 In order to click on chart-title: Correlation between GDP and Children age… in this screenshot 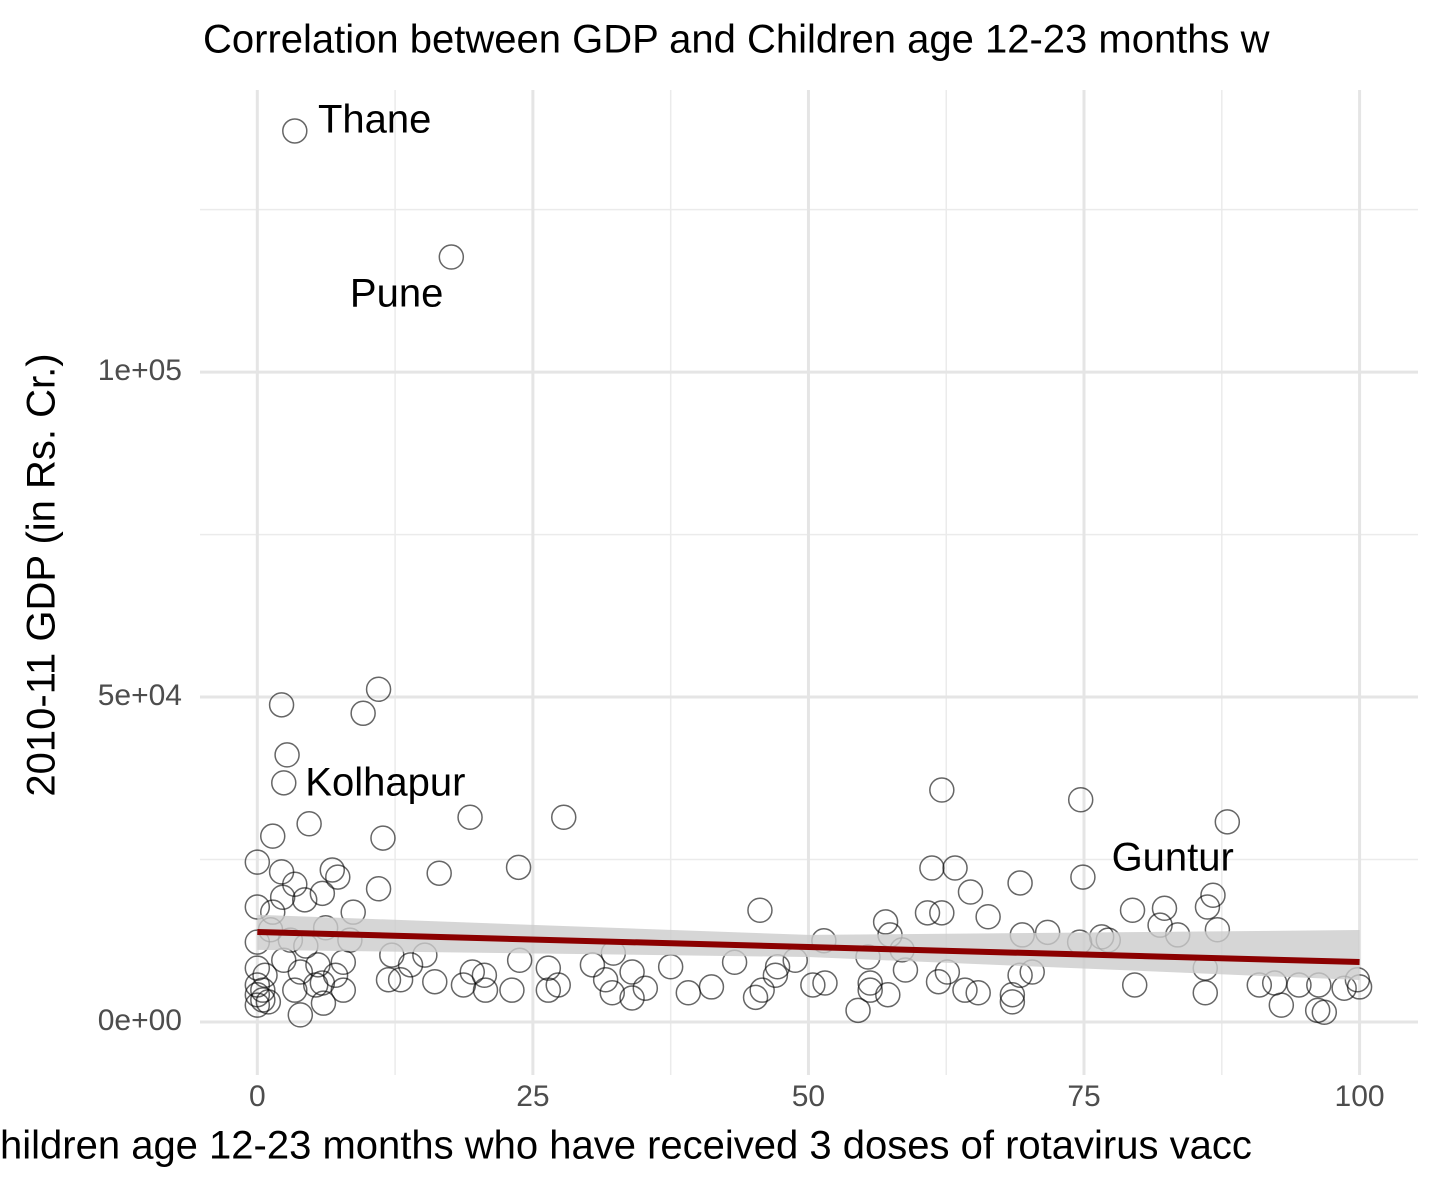, I will do `click(736, 40)`.